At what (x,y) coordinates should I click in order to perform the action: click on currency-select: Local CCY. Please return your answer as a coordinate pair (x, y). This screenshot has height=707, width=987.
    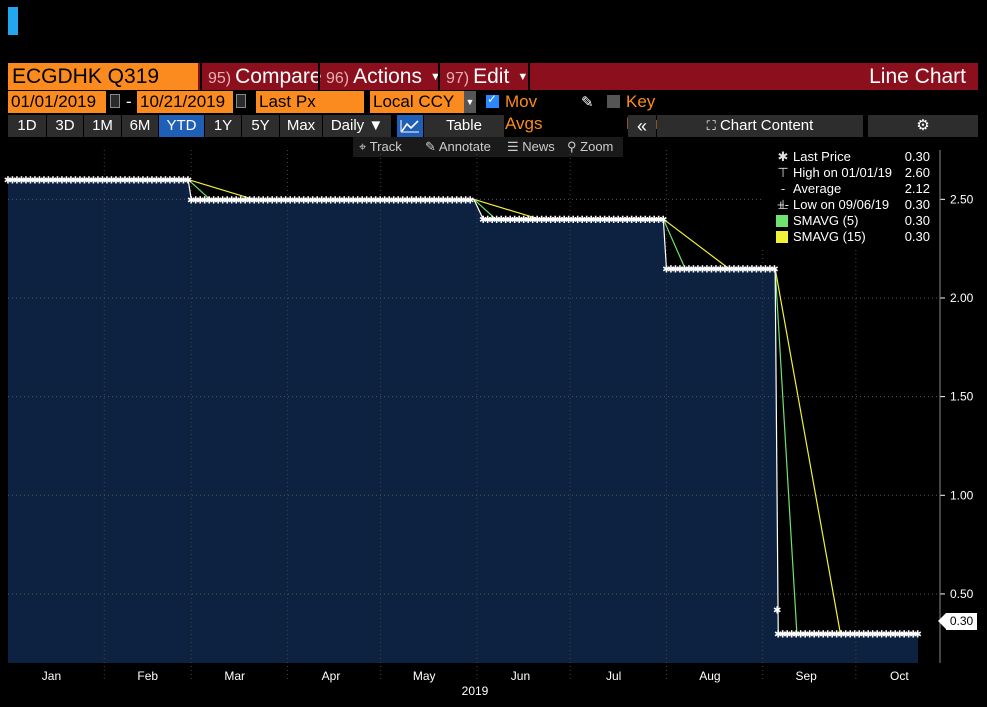
    Looking at the image, I should click on (417, 102).